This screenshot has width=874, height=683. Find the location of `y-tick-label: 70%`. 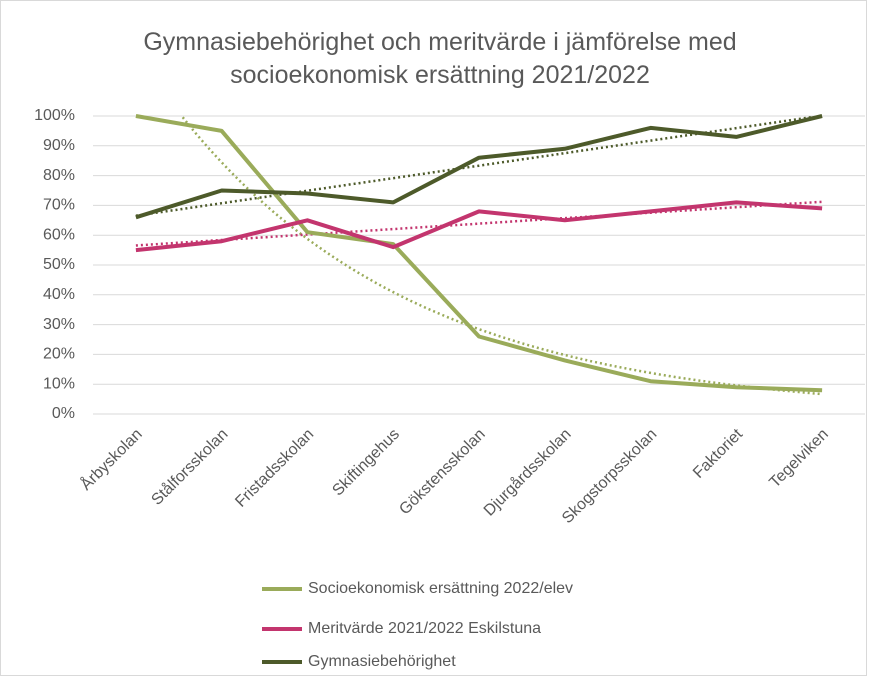

y-tick-label: 70% is located at coordinates (59, 205).